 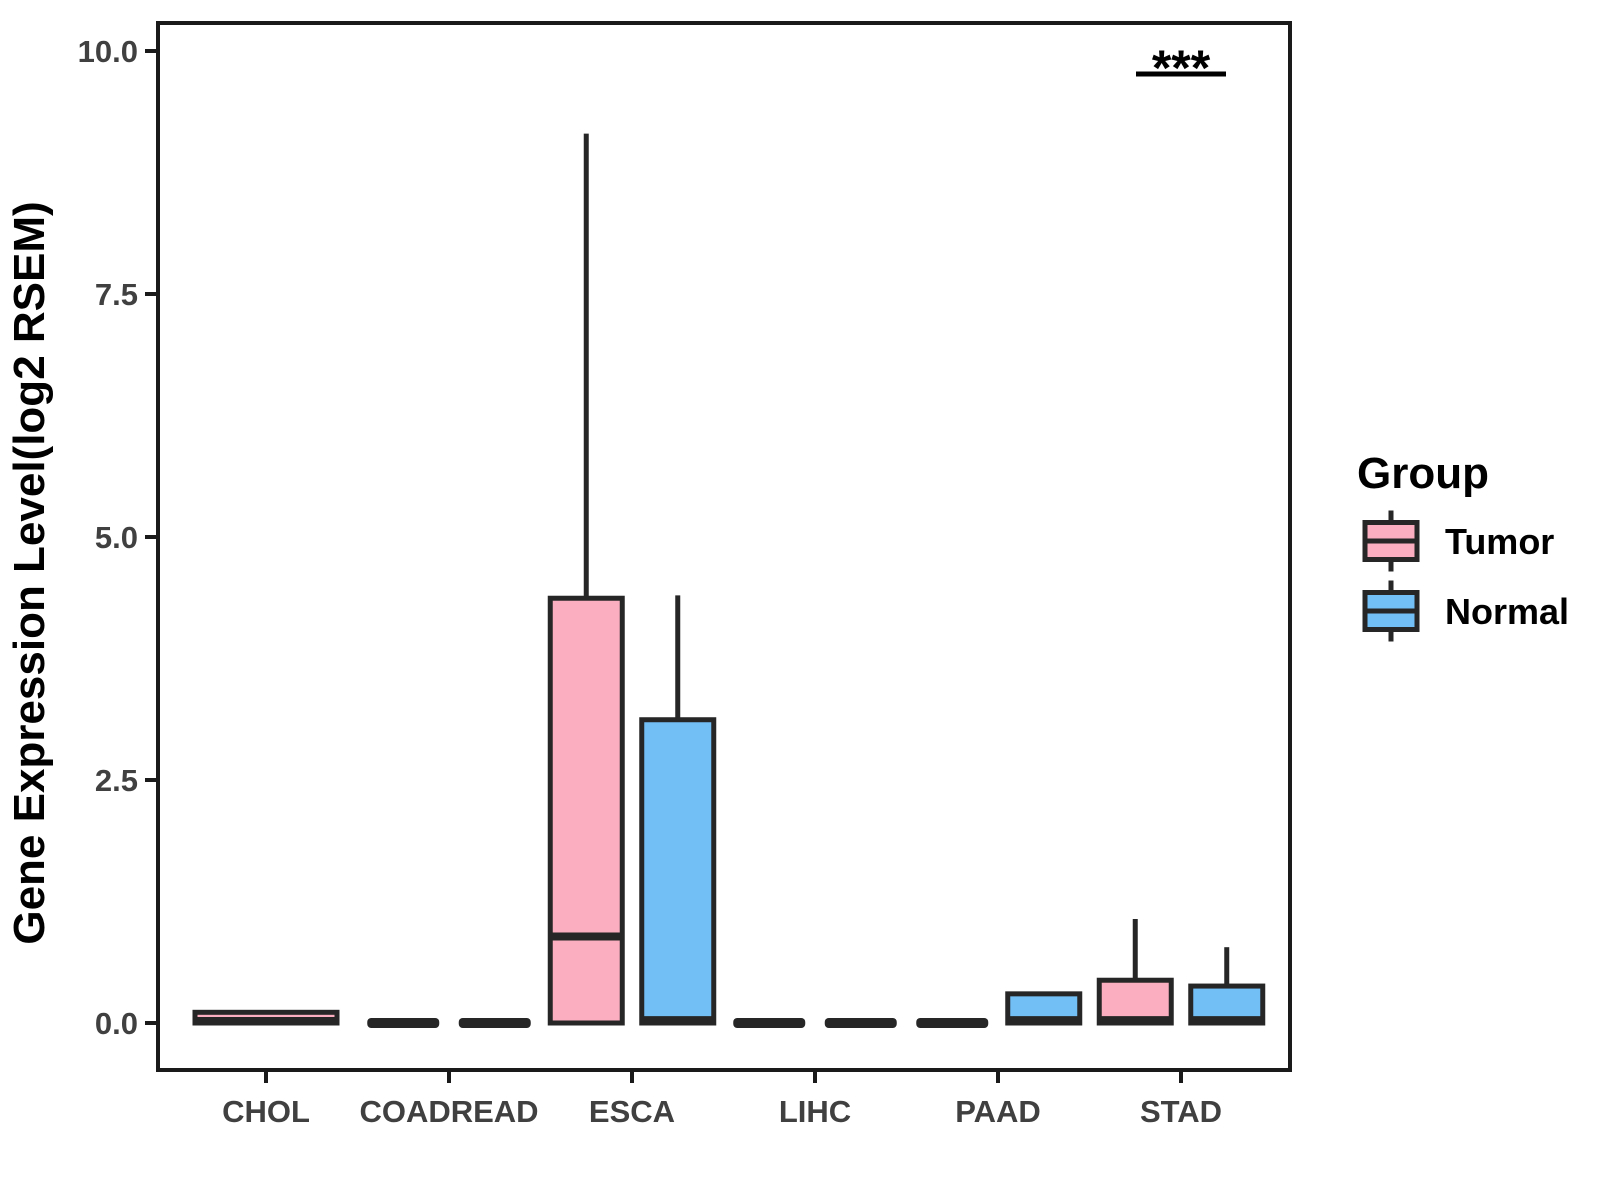 What do you see at coordinates (769, 1023) in the screenshot?
I see `flat-box-LIHC-Tumor` at bounding box center [769, 1023].